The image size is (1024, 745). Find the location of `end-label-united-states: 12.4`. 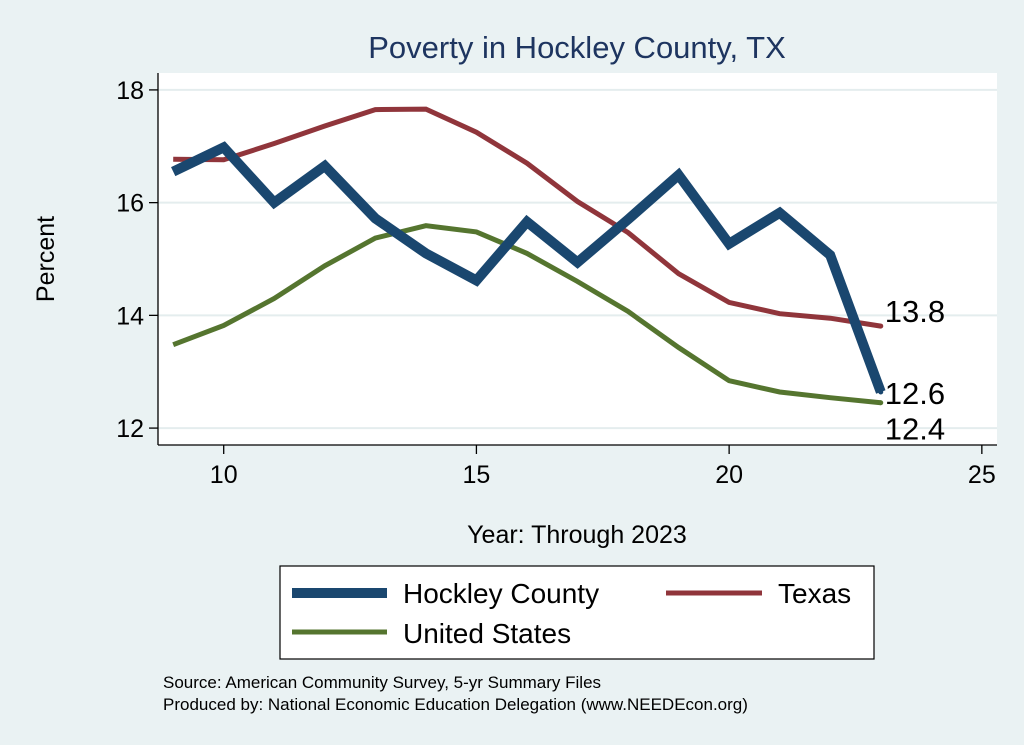

end-label-united-states: 12.4 is located at coordinates (915, 429).